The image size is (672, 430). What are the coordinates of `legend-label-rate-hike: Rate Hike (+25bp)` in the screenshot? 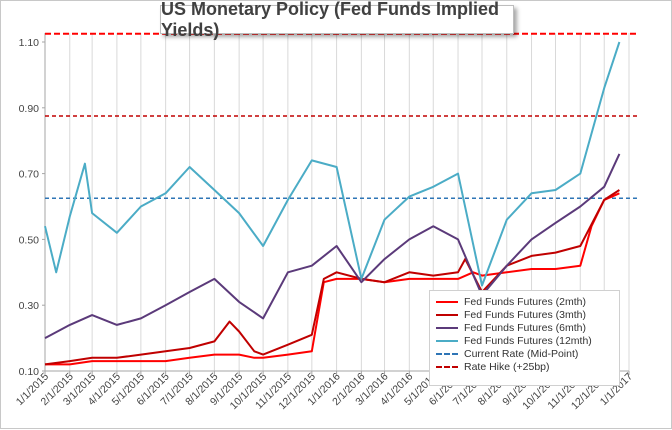 It's located at (507, 366).